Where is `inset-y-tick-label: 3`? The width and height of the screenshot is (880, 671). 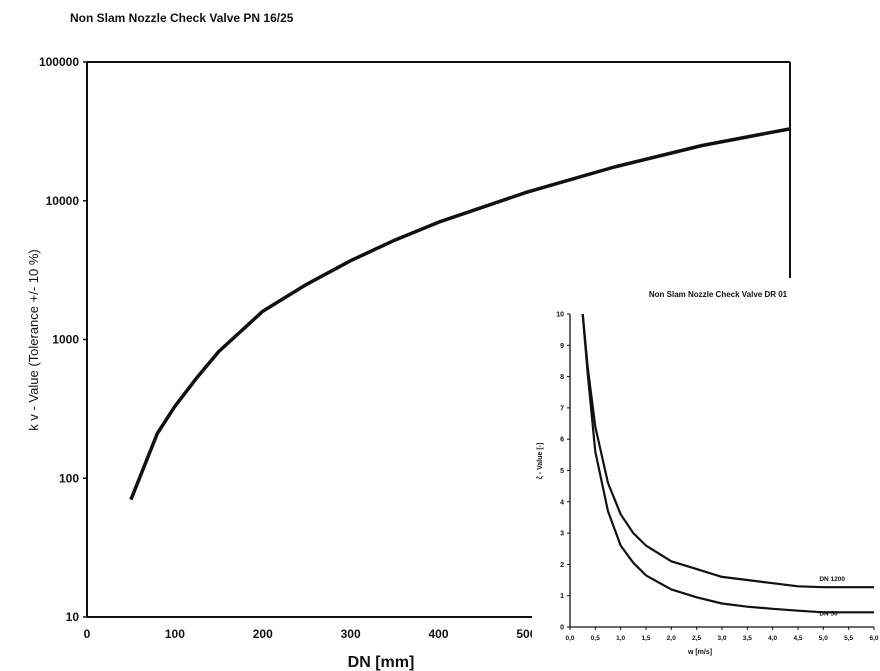
inset-y-tick-label: 3 is located at coordinates (562, 534).